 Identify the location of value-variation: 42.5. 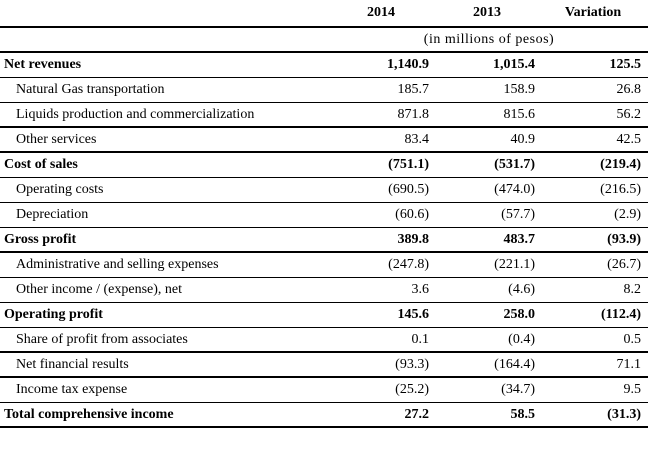
(629, 139).